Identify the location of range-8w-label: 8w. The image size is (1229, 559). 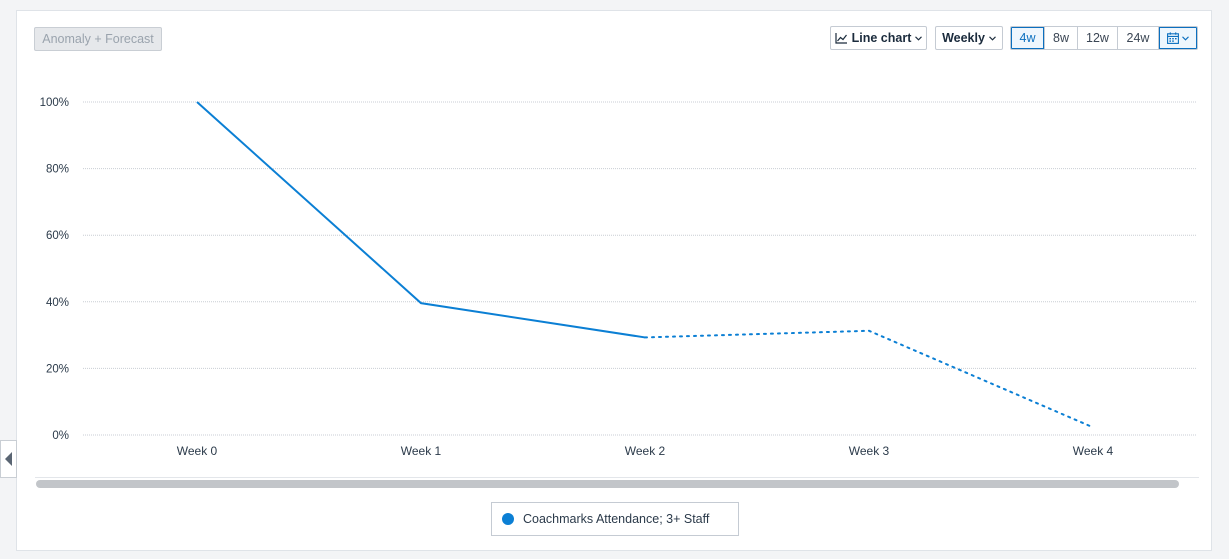
(1061, 38).